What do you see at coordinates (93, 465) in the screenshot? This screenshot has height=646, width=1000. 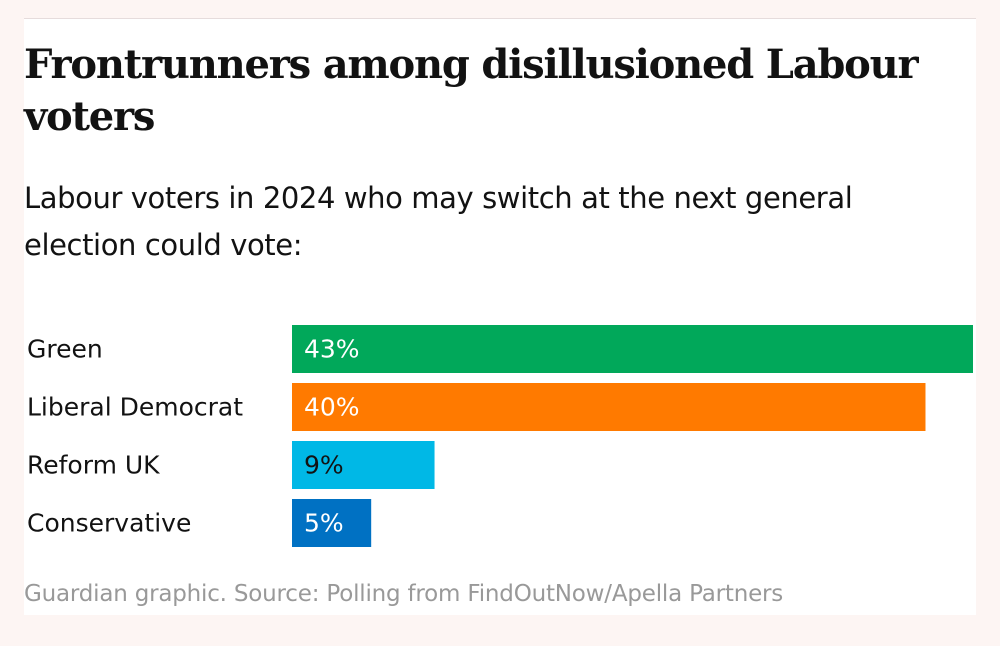 I see `category-label-reform-uk: Reform UK` at bounding box center [93, 465].